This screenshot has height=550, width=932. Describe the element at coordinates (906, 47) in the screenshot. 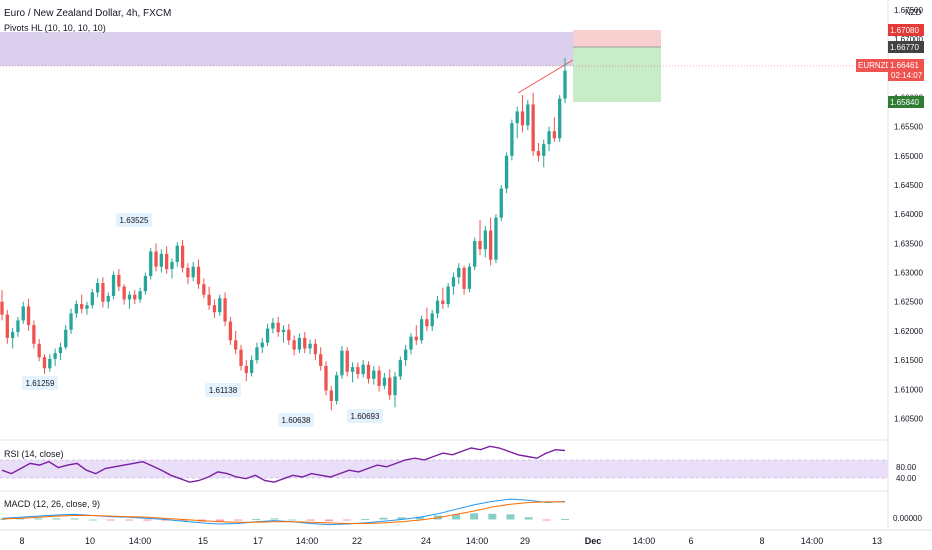

I see `entry-price-tag` at that location.